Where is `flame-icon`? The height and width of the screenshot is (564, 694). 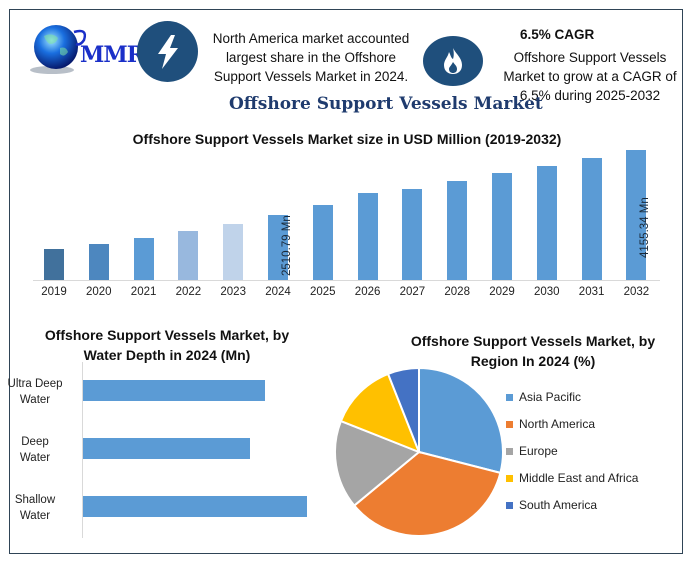 flame-icon is located at coordinates (453, 61).